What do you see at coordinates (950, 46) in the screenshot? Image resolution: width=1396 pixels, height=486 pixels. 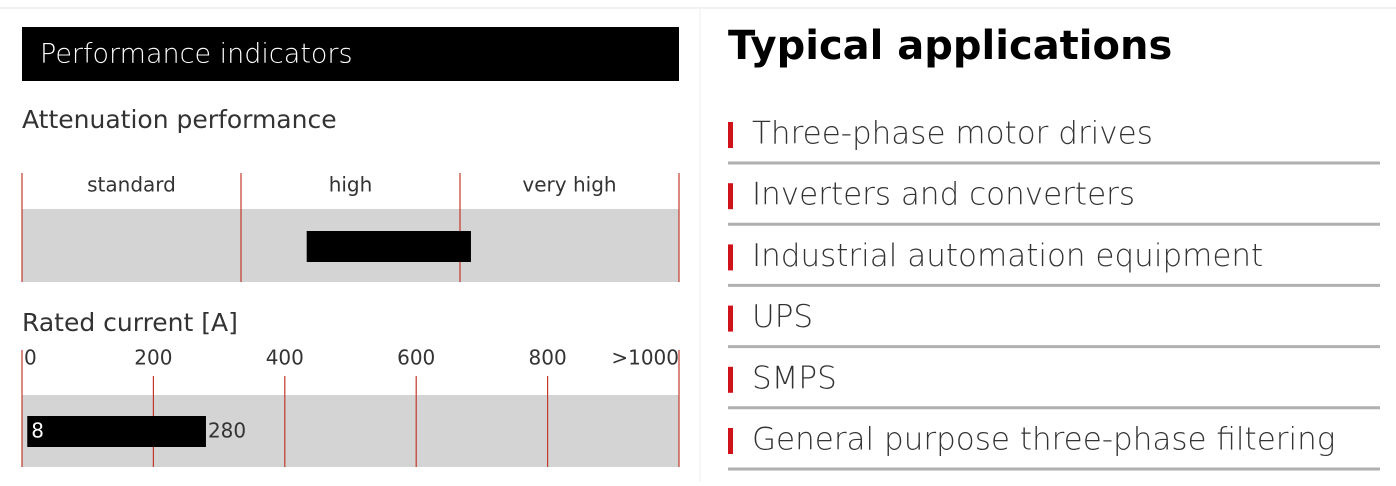 I see `applications-title: Typical applications` at bounding box center [950, 46].